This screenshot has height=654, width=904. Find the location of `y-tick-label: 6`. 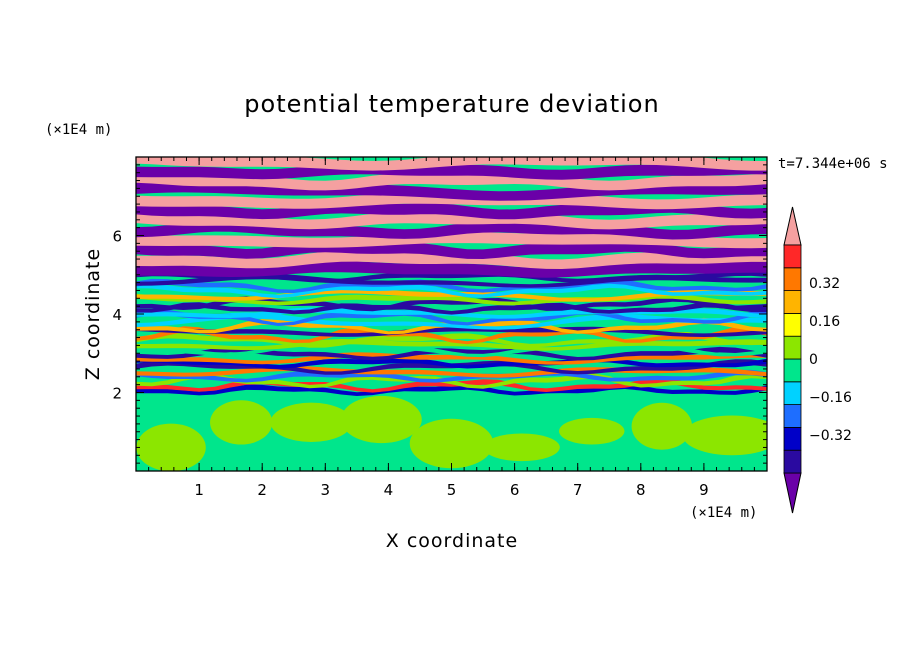

y-tick-label: 6 is located at coordinates (117, 237).